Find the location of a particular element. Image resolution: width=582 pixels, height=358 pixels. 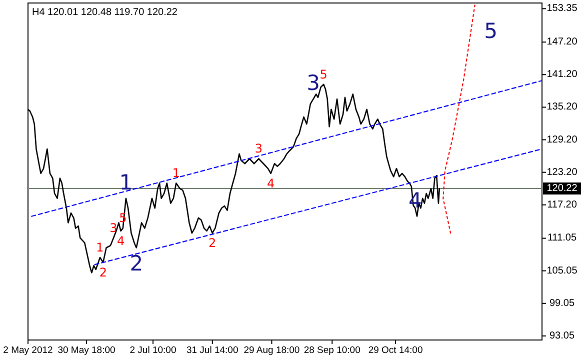

line-series is located at coordinates (459, 119).